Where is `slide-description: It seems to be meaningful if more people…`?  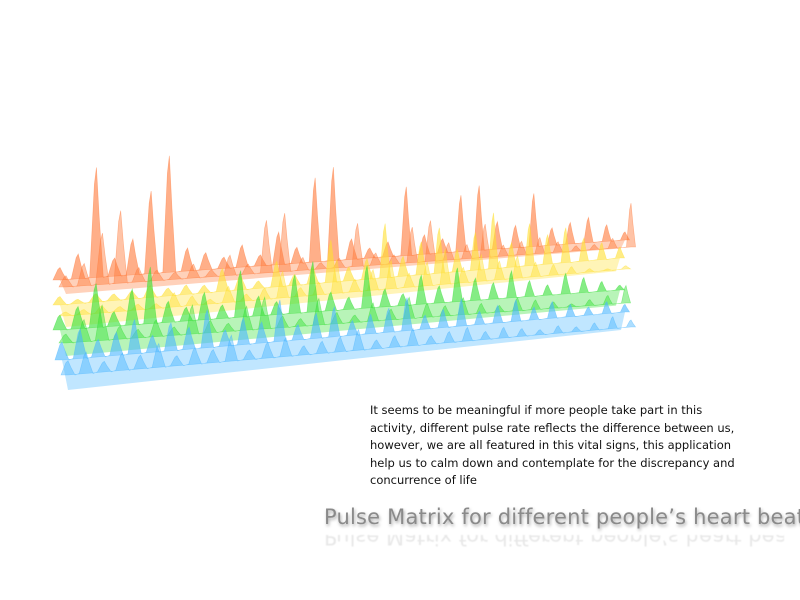
slide-description: It seems to be meaningful if more people… is located at coordinates (552, 445).